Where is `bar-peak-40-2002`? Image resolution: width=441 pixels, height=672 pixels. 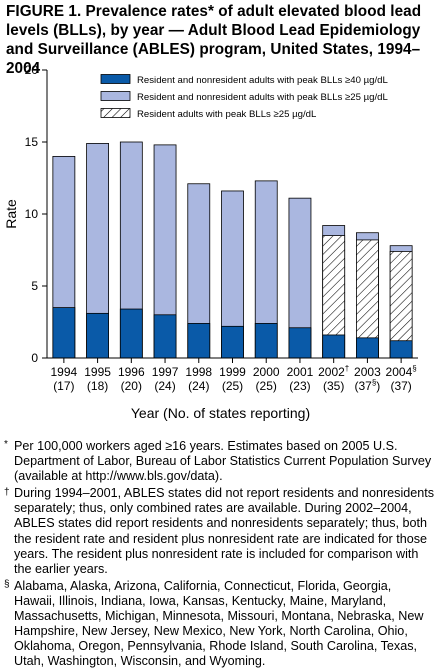 bar-peak-40-2002 is located at coordinates (334, 346).